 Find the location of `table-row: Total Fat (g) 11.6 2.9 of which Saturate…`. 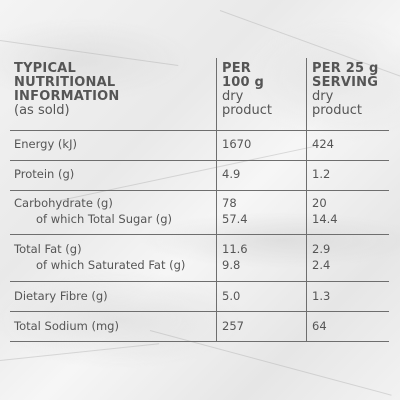

table-row: Total Fat (g) 11.6 2.9 of which Saturate… is located at coordinates (199, 258).